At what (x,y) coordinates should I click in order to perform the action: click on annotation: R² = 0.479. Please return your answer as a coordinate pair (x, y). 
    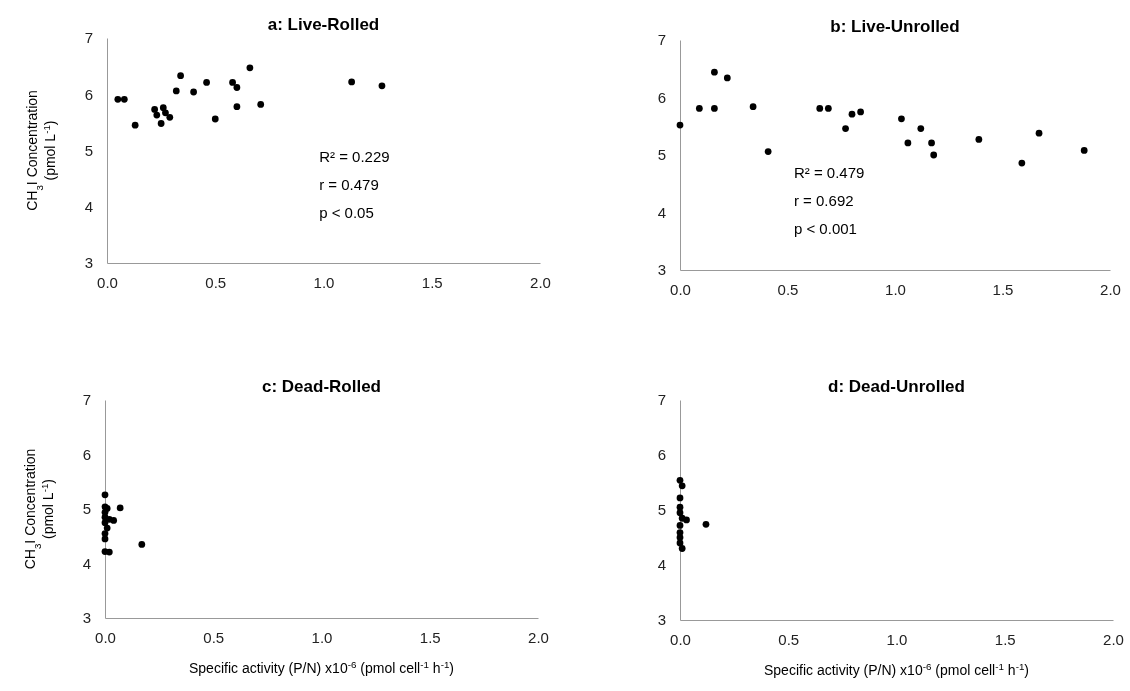
    Looking at the image, I should click on (829, 172).